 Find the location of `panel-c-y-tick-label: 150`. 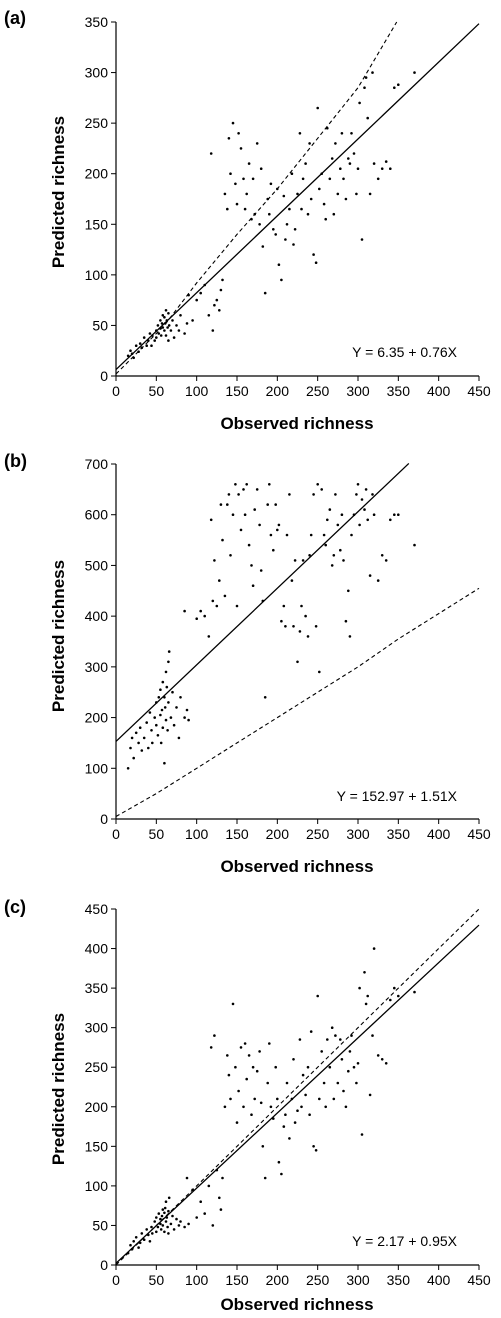

panel-c-y-tick-label: 150 is located at coordinates (97, 1146).